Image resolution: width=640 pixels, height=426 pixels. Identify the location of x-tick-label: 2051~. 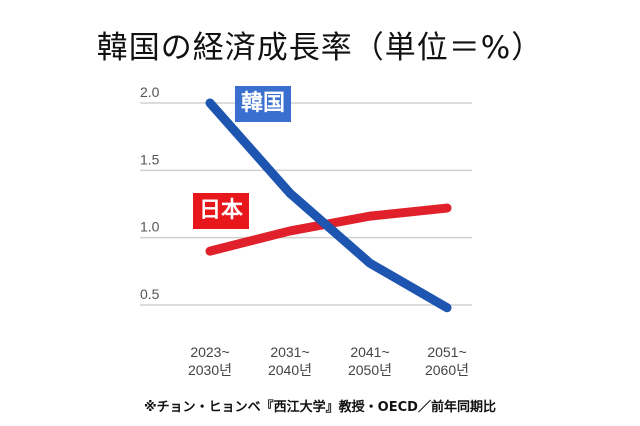
(446, 352).